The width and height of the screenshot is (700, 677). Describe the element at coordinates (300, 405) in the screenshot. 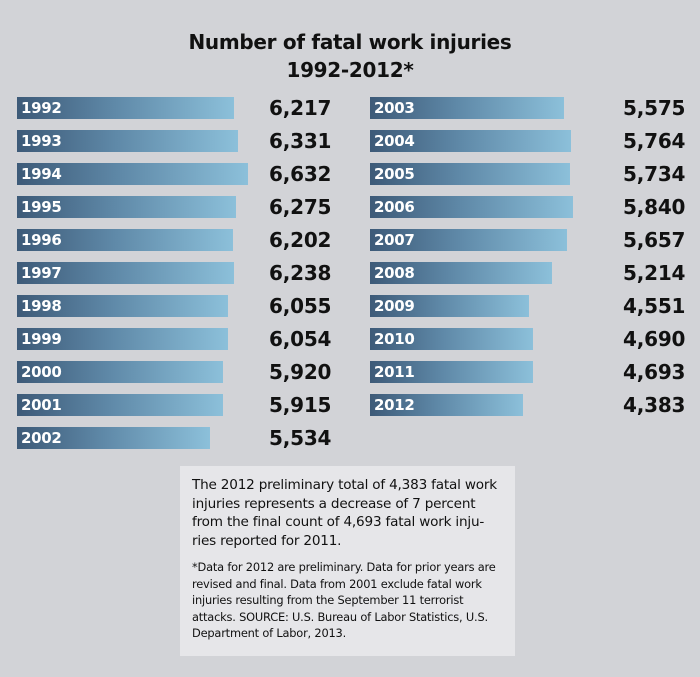

I see `value-label-2001: 5,915` at that location.